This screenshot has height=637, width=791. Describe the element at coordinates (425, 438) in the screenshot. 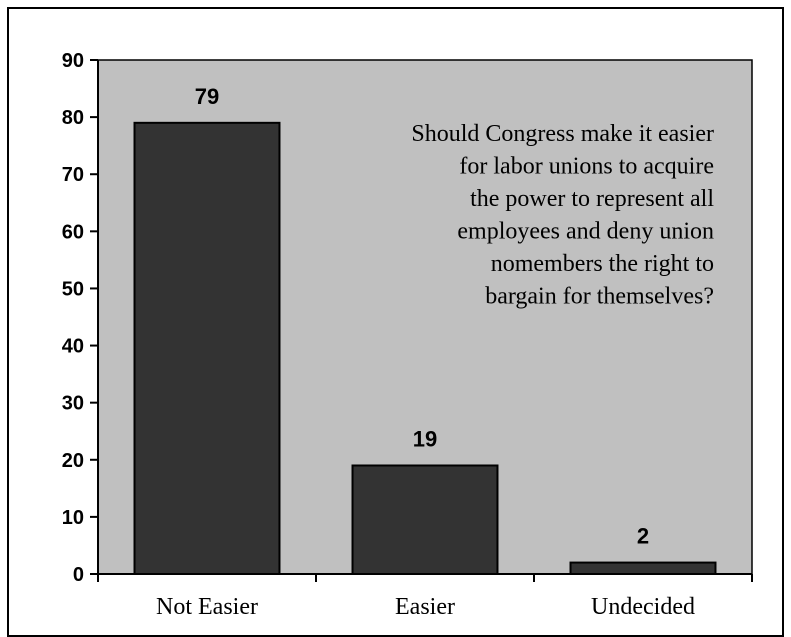

I see `data-label: 19` at that location.